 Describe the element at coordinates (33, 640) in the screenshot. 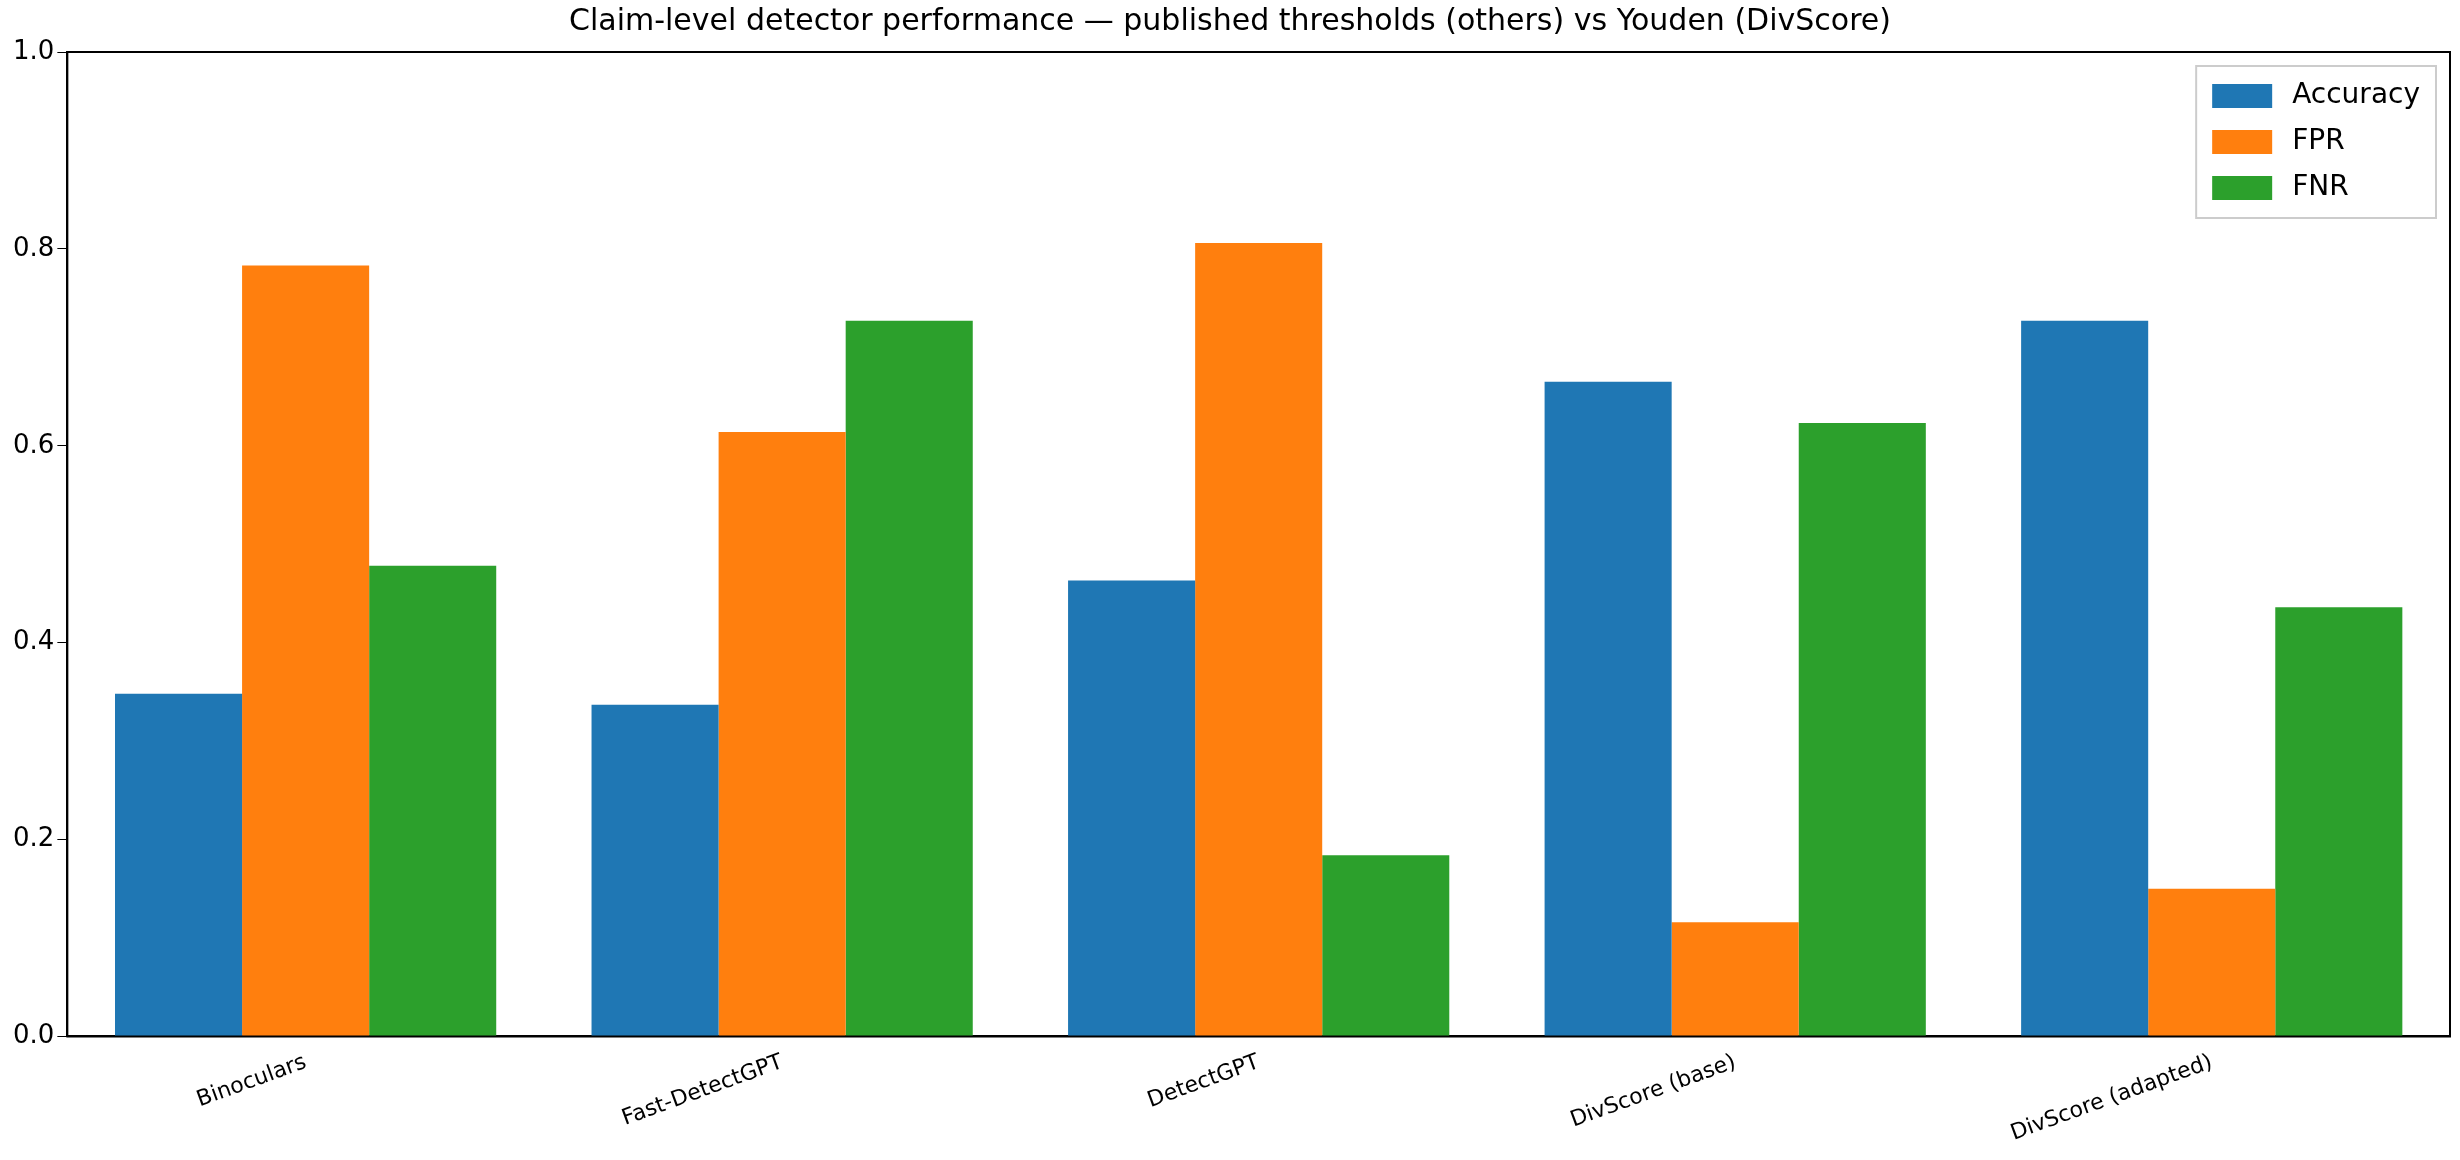

I see `y-tick-label: 0.4` at that location.